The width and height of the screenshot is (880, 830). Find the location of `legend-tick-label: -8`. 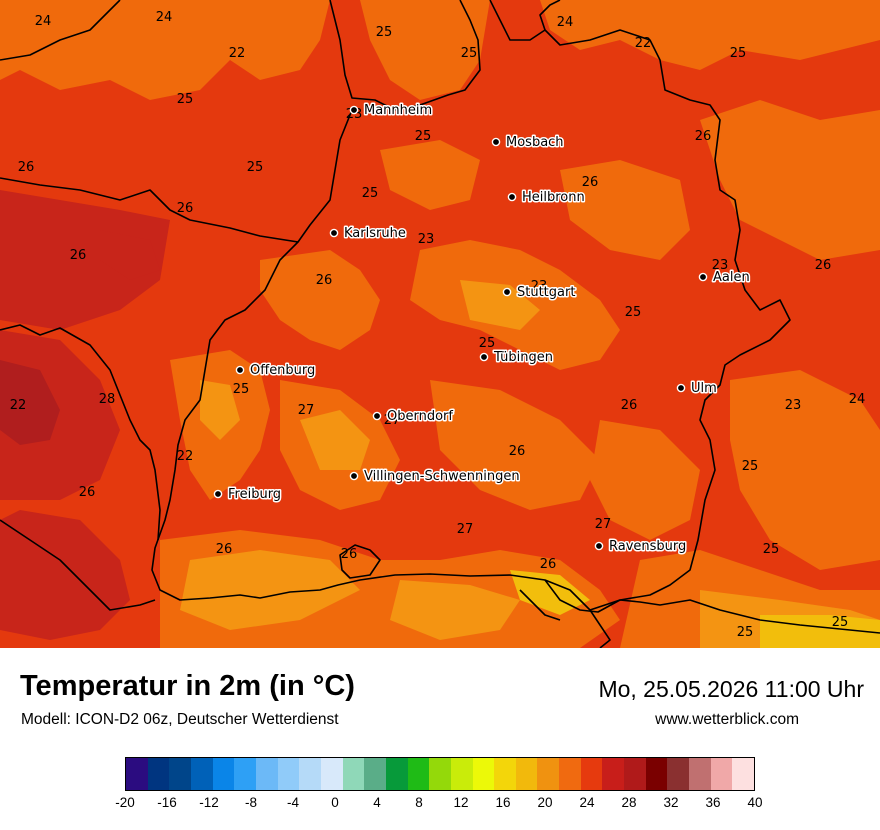

legend-tick-label: -8 is located at coordinates (251, 802).